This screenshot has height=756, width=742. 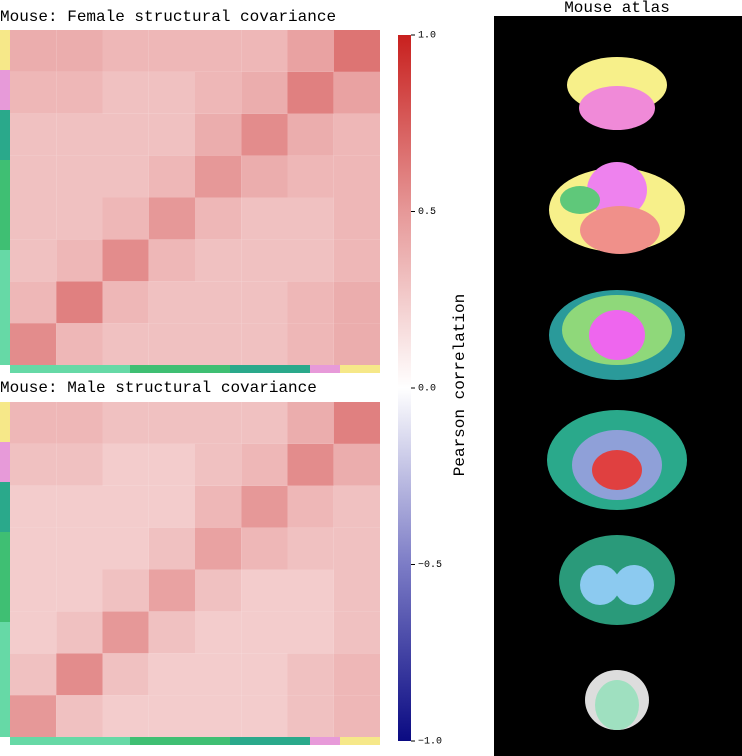 I want to click on heatmap-title: Mouse: Female structural covariance, so click(x=168, y=17).